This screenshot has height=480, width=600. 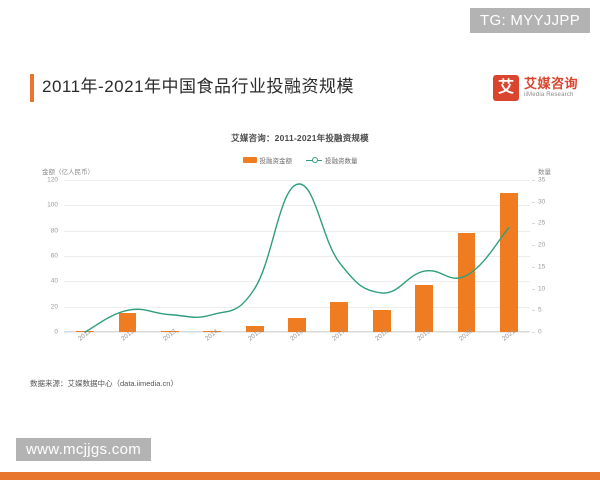 I want to click on logo-text: 艾媒咨询 iiMedia Research, so click(x=550, y=87).